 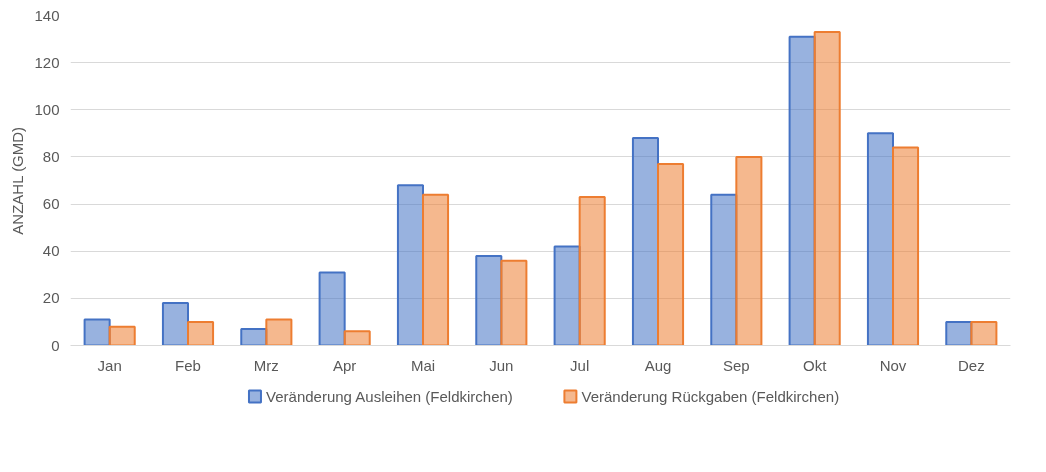 What do you see at coordinates (188, 365) in the screenshot?
I see `x-tick-label: Feb` at bounding box center [188, 365].